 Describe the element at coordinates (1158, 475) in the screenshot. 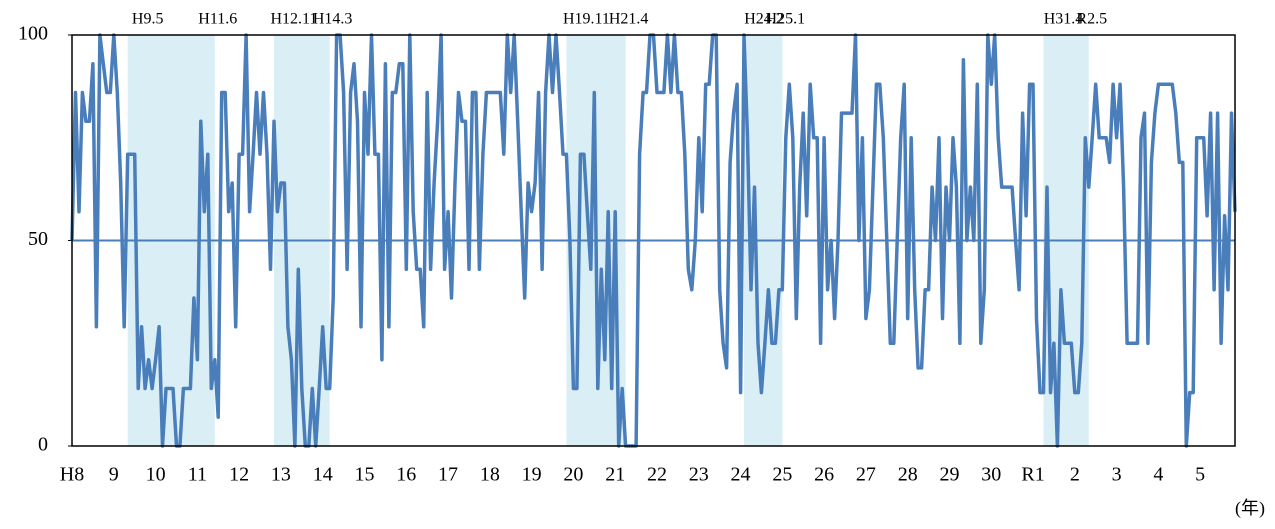

I see `x-tick-label: 4` at that location.